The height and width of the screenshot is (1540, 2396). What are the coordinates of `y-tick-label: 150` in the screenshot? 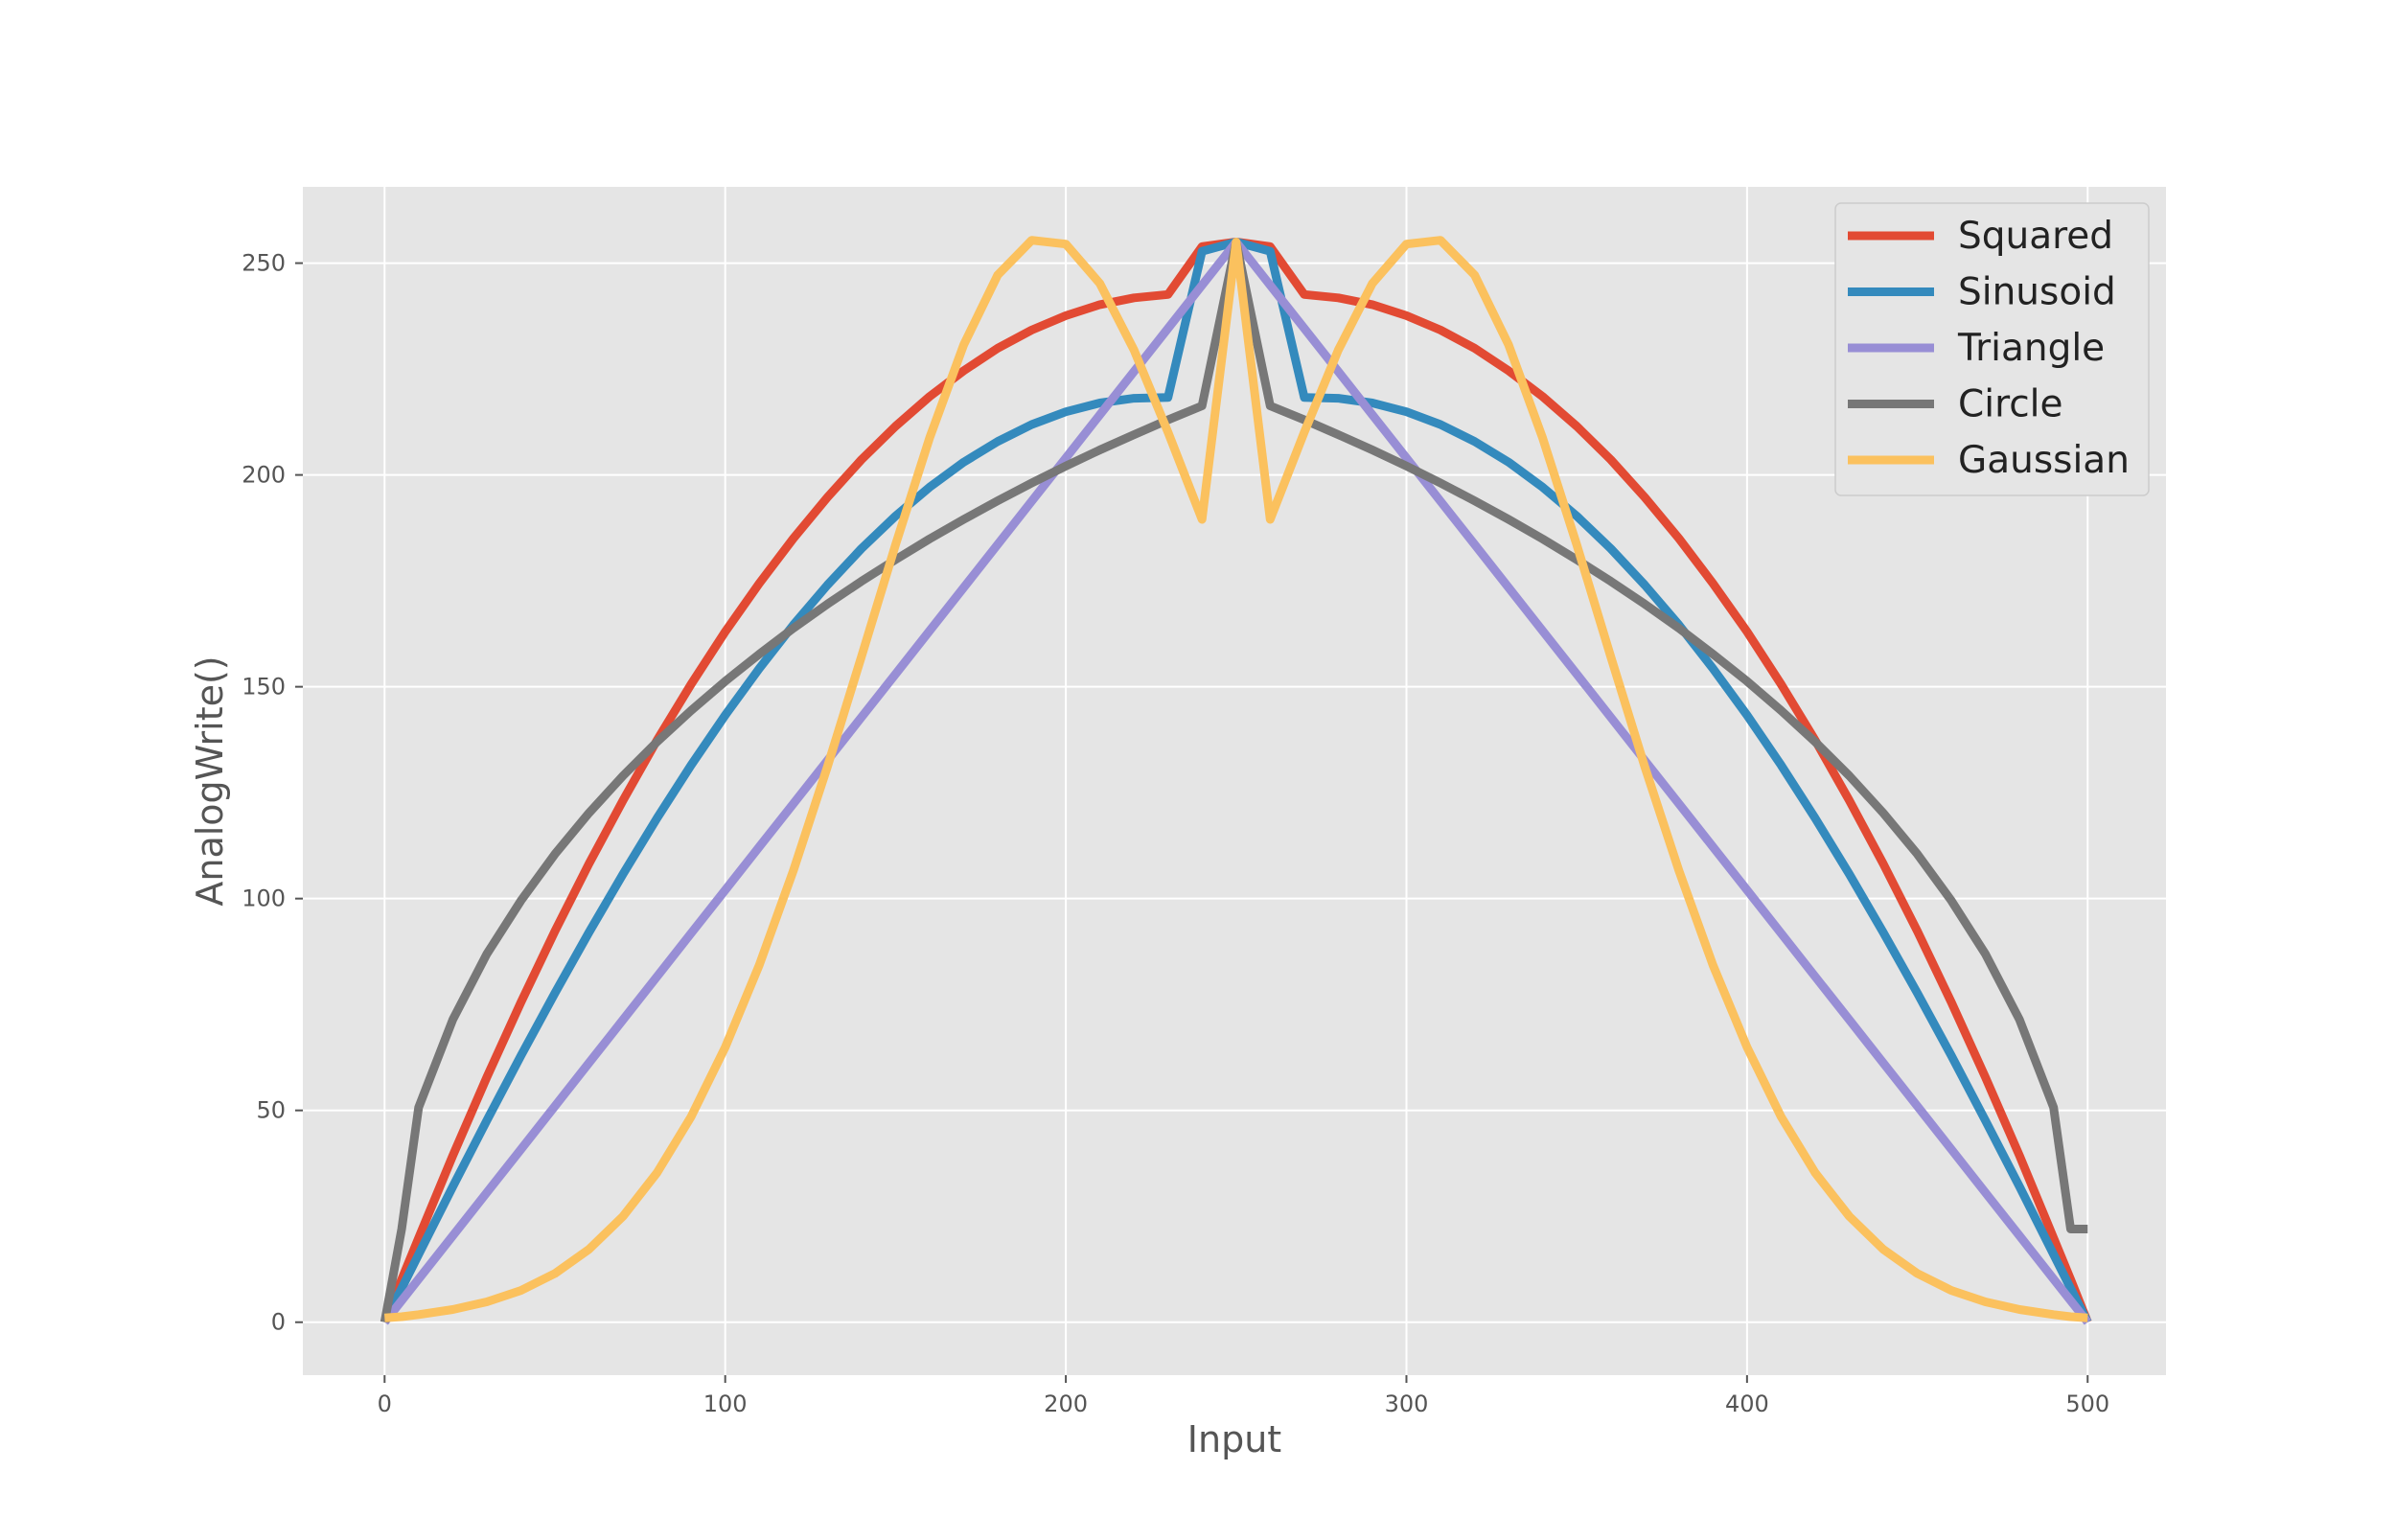 It's located at (264, 687).